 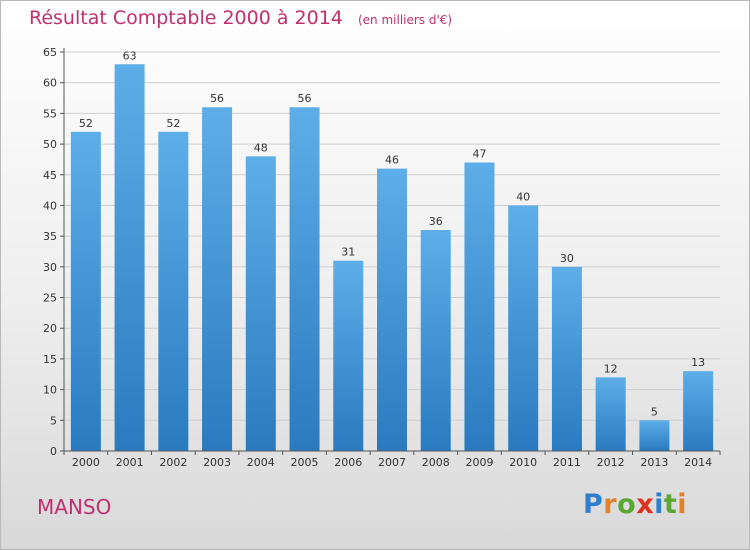 I want to click on x-tick-label-2010: 2010, so click(x=523, y=462).